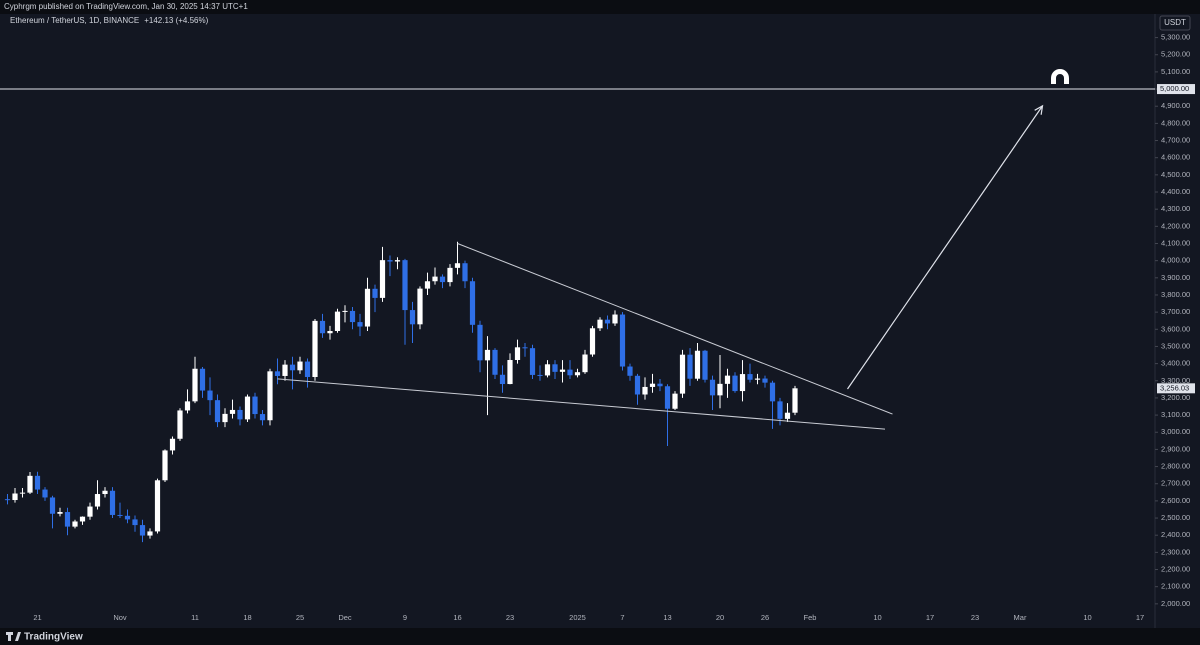 Image resolution: width=1200 pixels, height=645 pixels. I want to click on symbol-title: Ethereum / TetherUS, 1D, BINANCE, so click(74, 20).